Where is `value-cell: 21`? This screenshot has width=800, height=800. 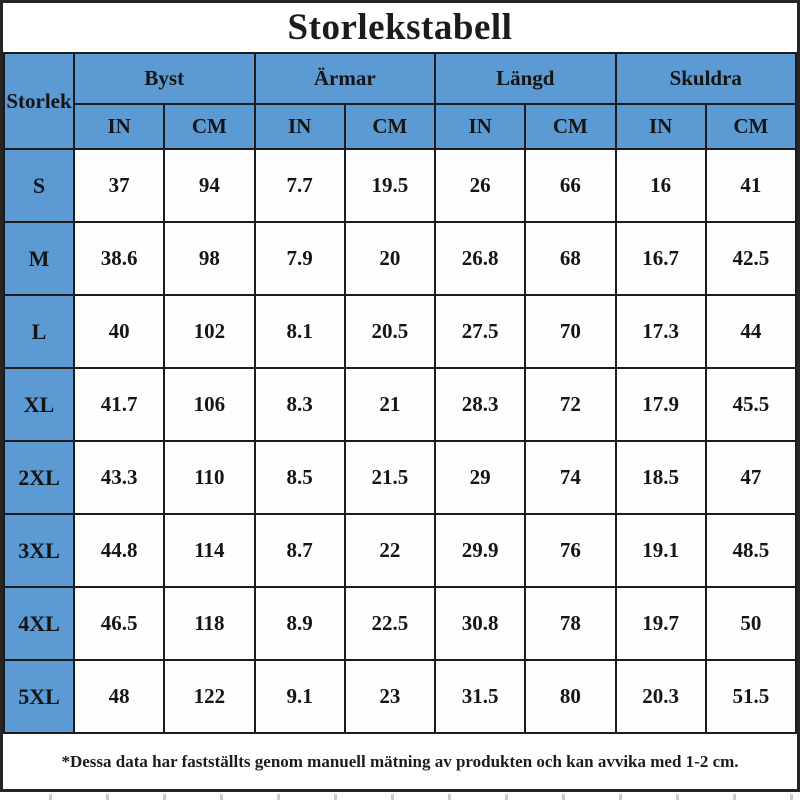 value-cell: 21 is located at coordinates (390, 404).